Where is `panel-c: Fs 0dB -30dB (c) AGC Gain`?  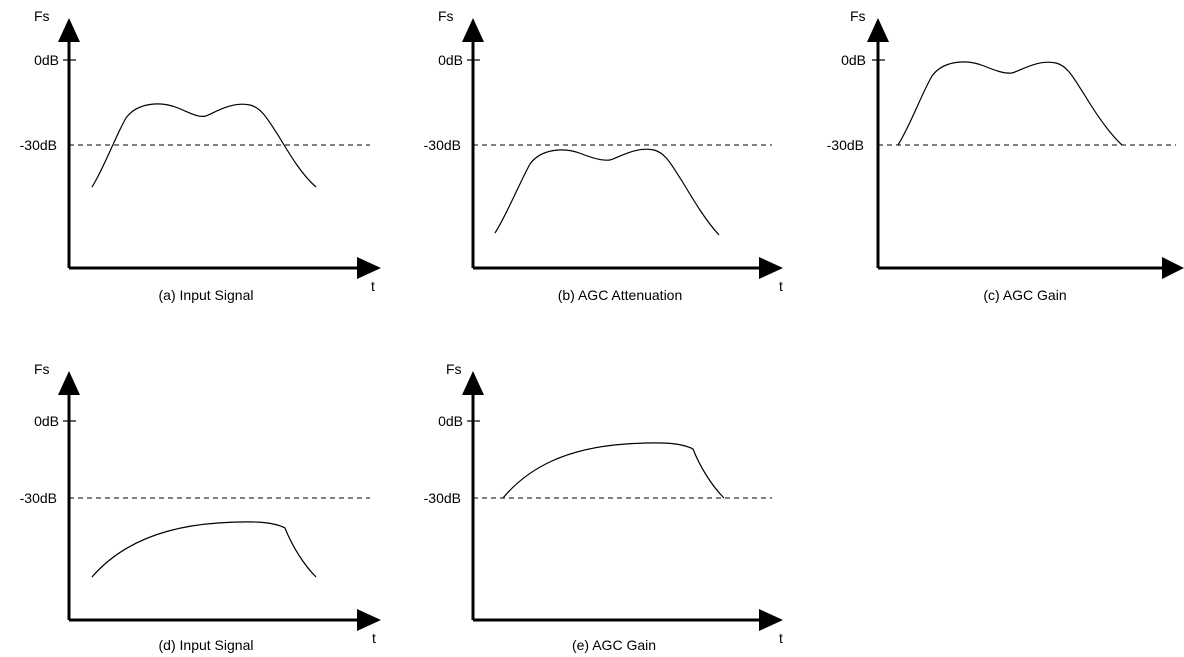
panel-c: Fs 0dB -30dB (c) AGC Gain is located at coordinates (1005, 155).